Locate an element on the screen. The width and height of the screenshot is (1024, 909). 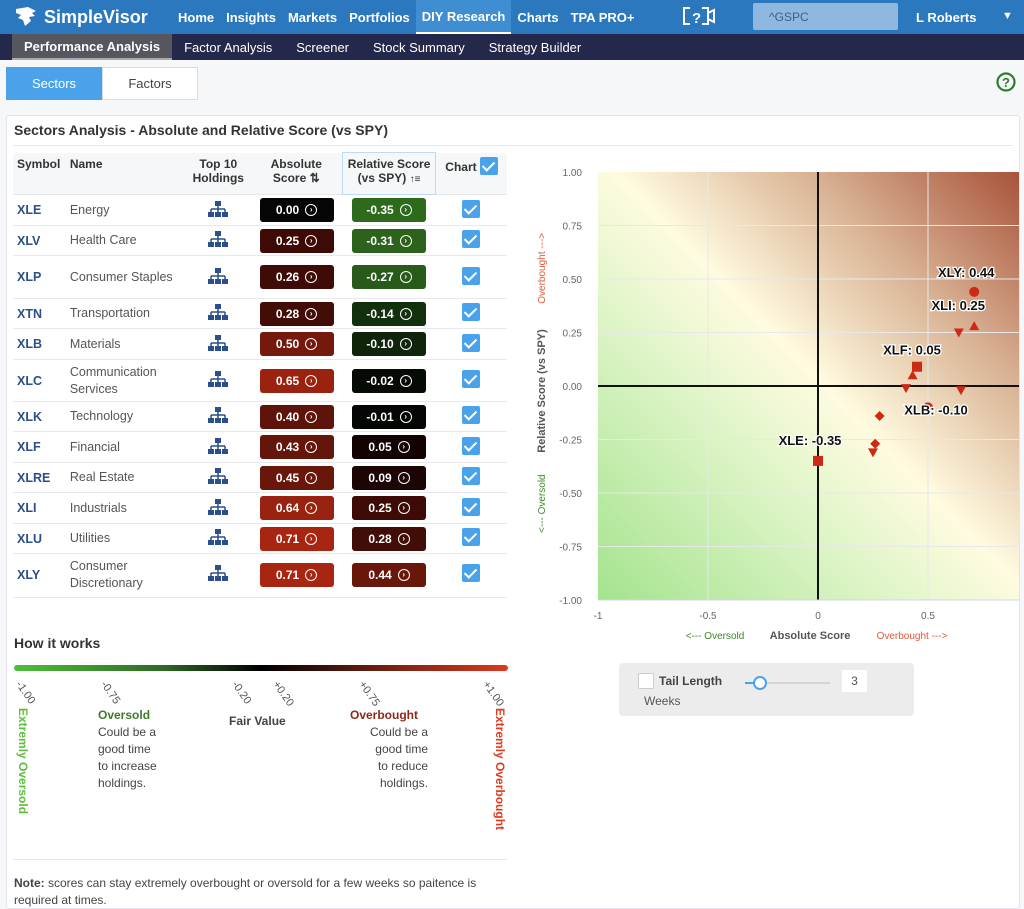
marker-xlv is located at coordinates (873, 453).